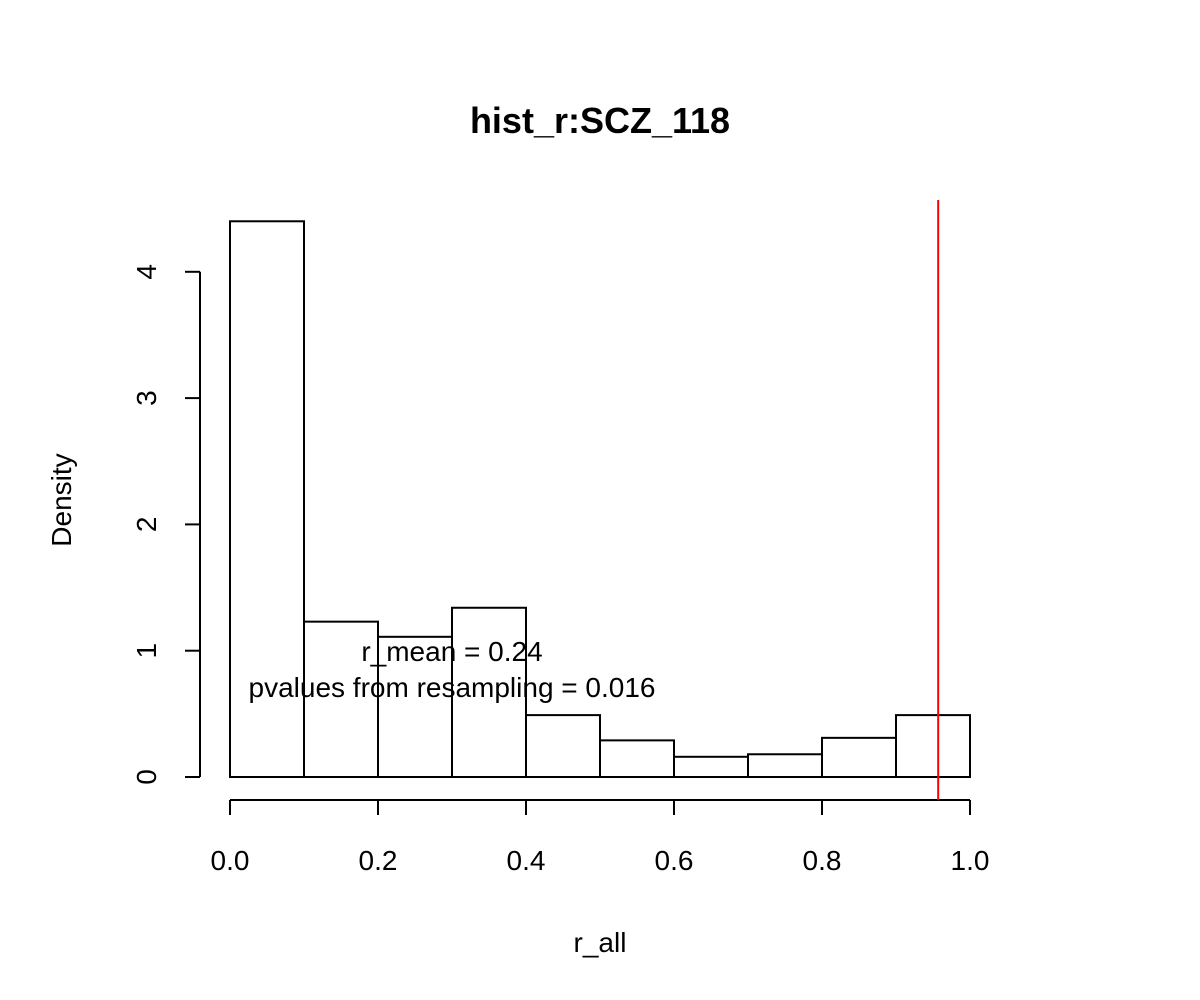  Describe the element at coordinates (600, 838) in the screenshot. I see `x-axis-ticks: 0.0 0.2 0.4 0.6 0.8 1.0` at that location.